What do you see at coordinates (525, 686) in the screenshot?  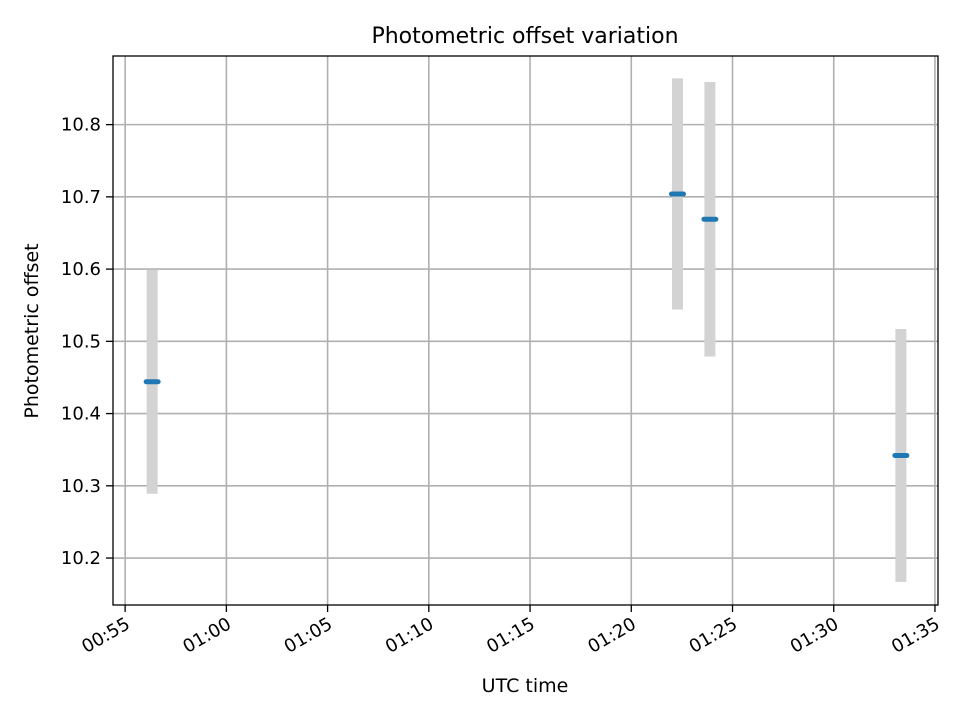 I see `x-axis-label: UTC time` at bounding box center [525, 686].